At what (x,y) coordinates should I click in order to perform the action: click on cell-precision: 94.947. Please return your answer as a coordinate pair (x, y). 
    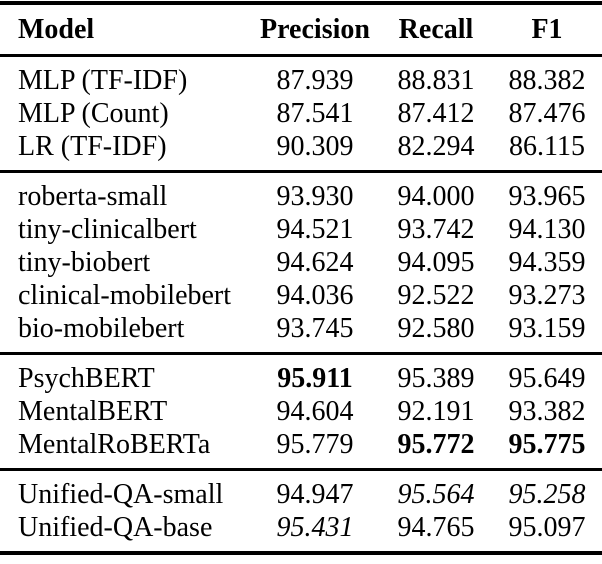
    Looking at the image, I should click on (315, 494).